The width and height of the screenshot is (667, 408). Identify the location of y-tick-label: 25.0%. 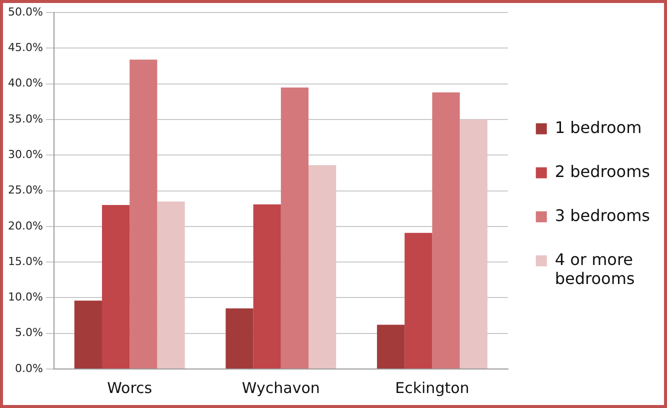
(25, 190).